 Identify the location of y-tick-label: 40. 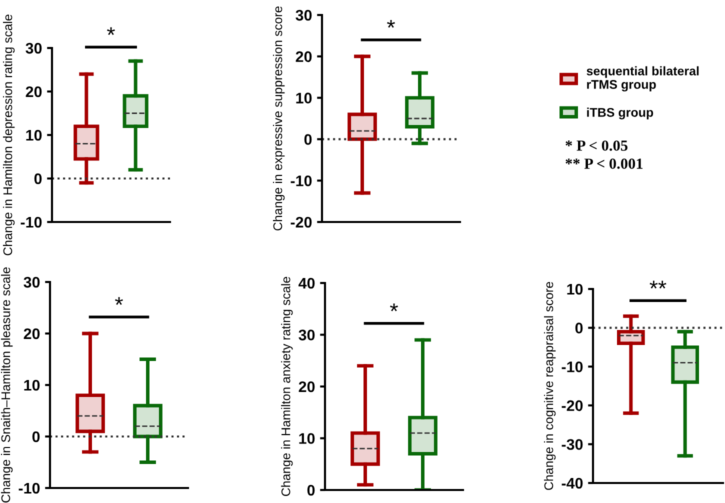
(306, 283).